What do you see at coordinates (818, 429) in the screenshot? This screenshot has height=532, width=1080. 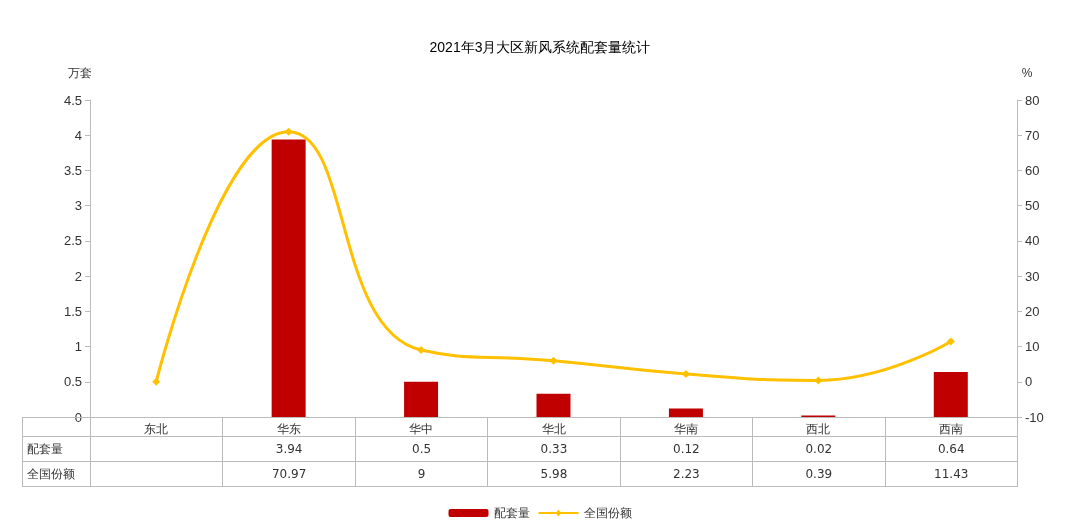 I see `x-tick-label: 西北` at bounding box center [818, 429].